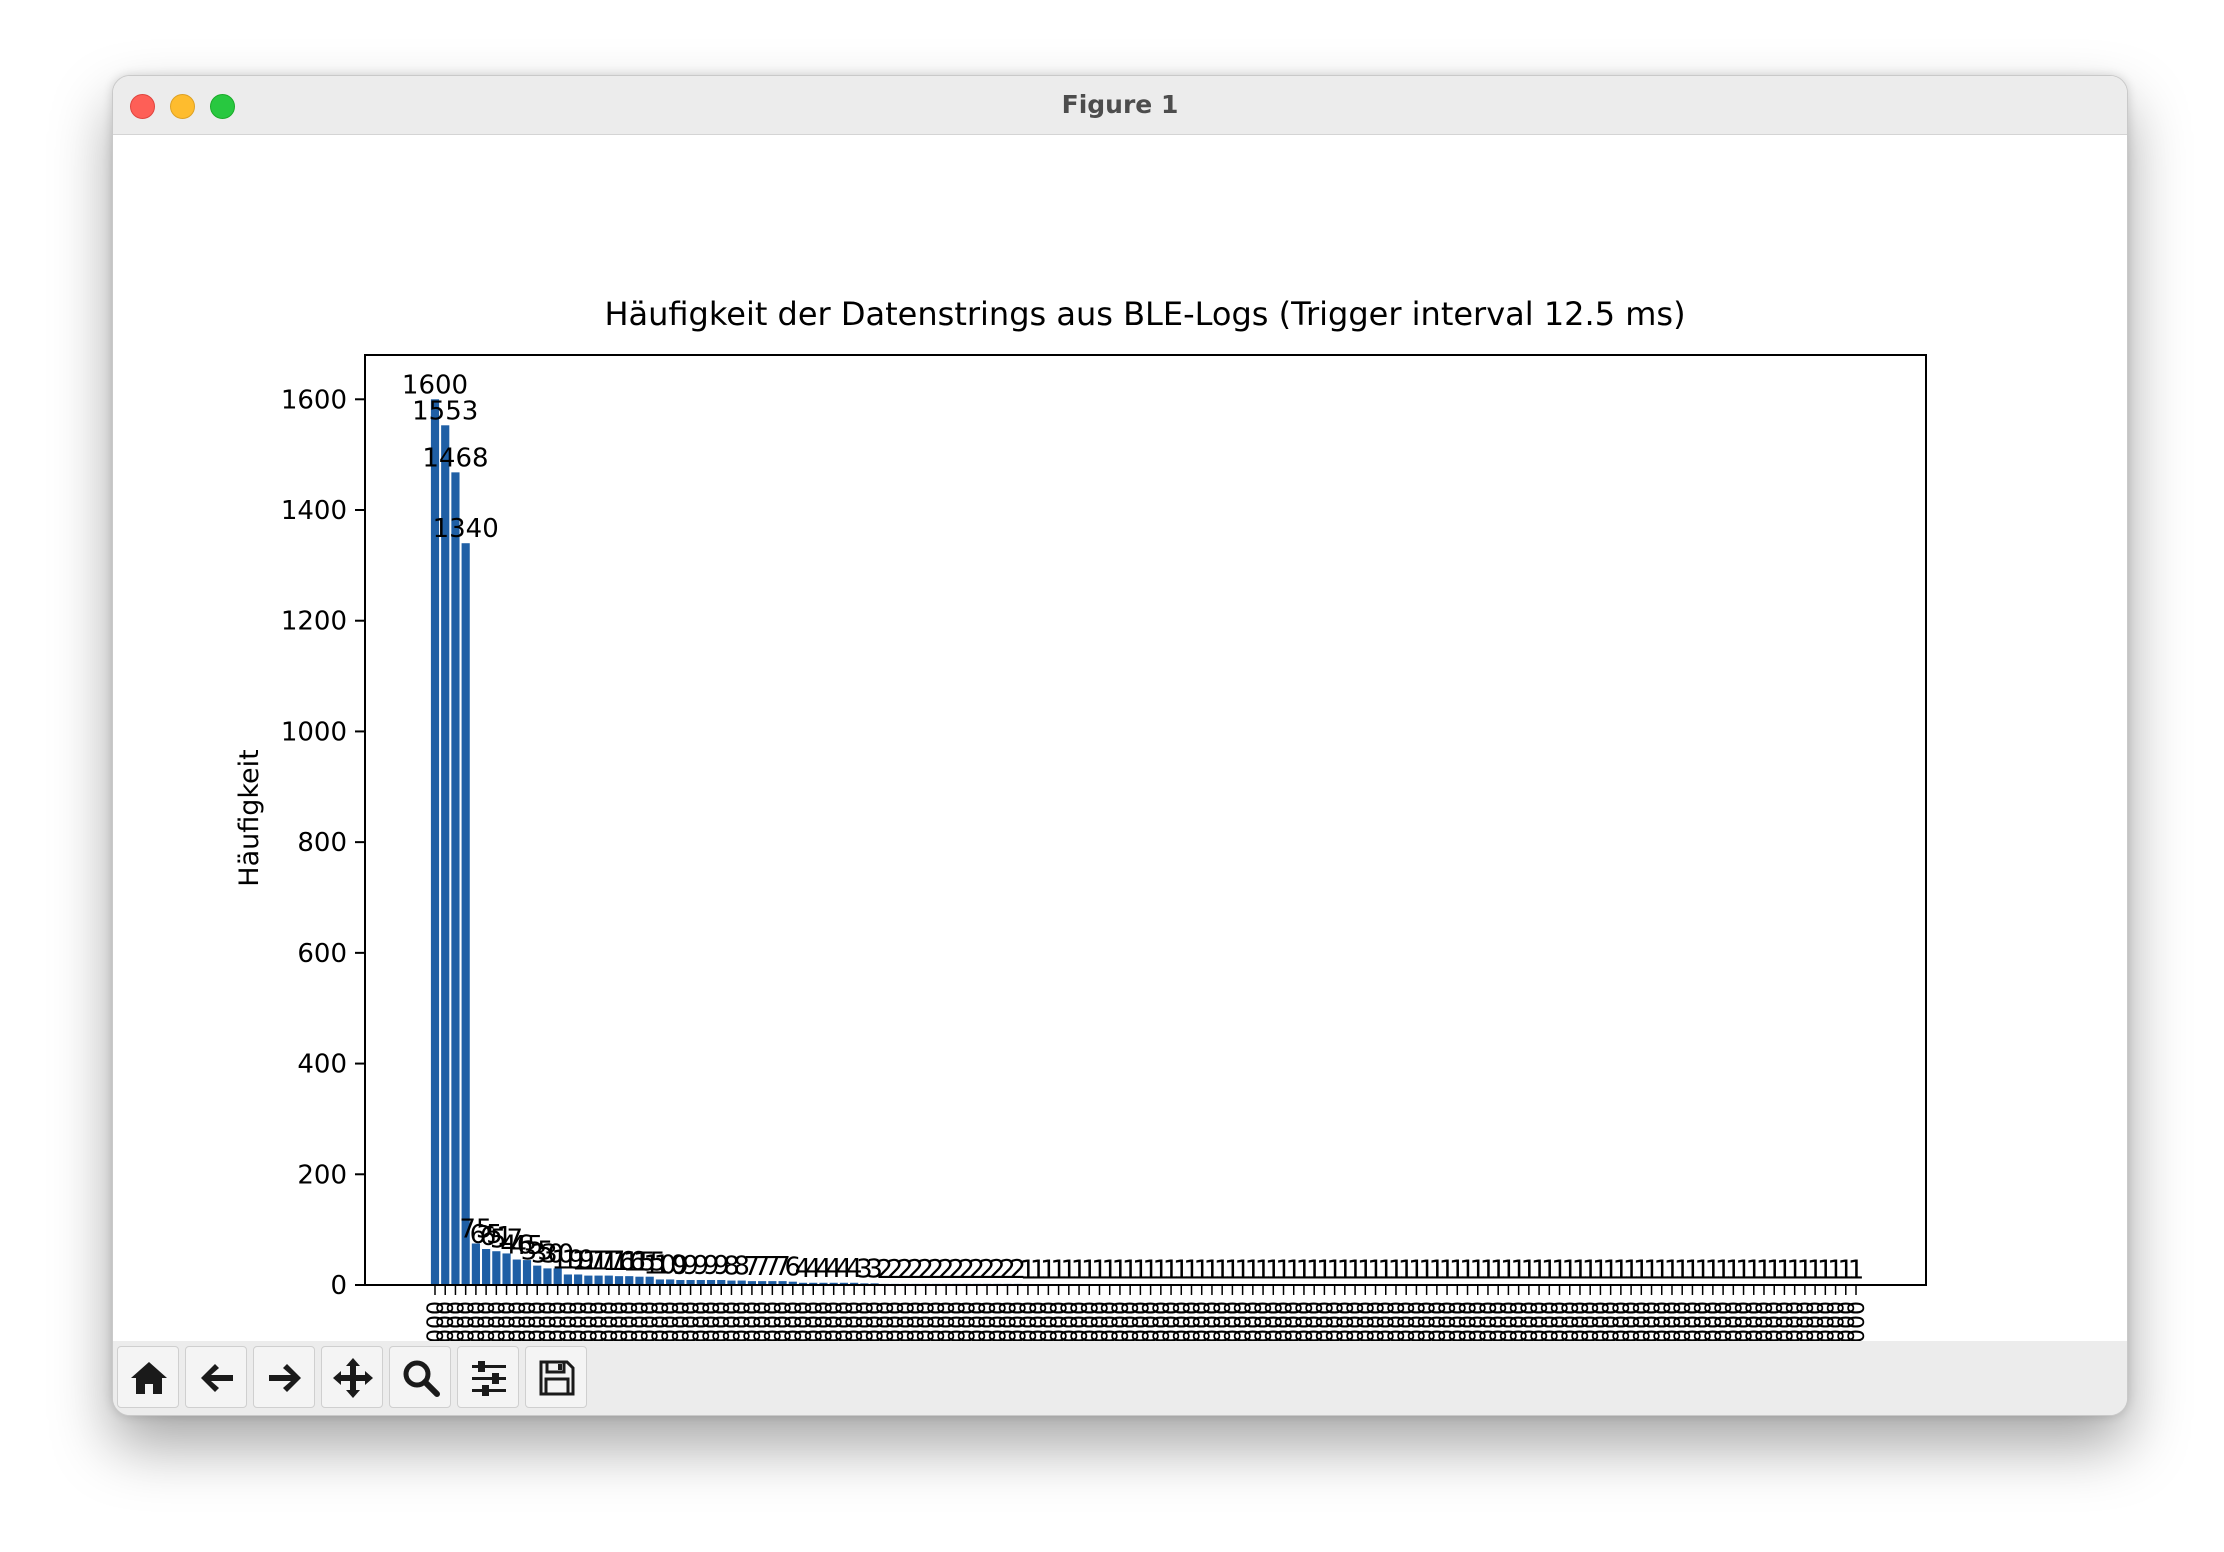 This screenshot has height=1552, width=2224. What do you see at coordinates (506, 1239) in the screenshot?
I see `bar-value-label: 57` at bounding box center [506, 1239].